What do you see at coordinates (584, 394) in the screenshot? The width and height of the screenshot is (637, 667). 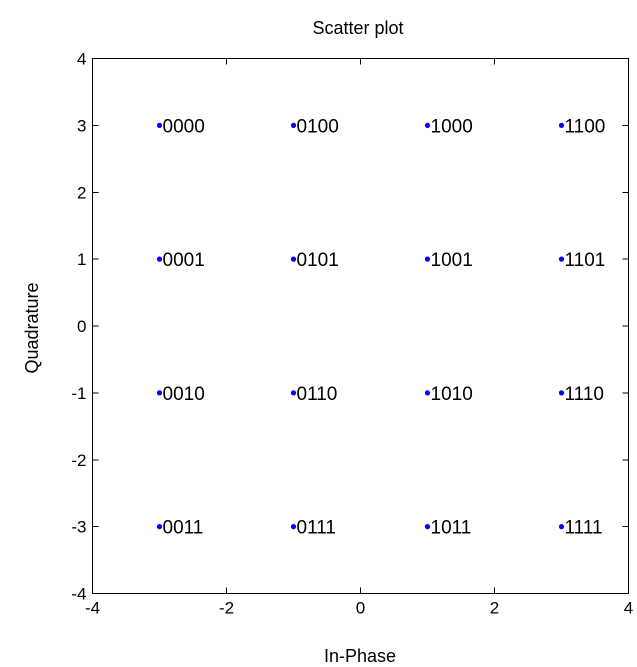 I see `data-point-label: 1110` at bounding box center [584, 394].